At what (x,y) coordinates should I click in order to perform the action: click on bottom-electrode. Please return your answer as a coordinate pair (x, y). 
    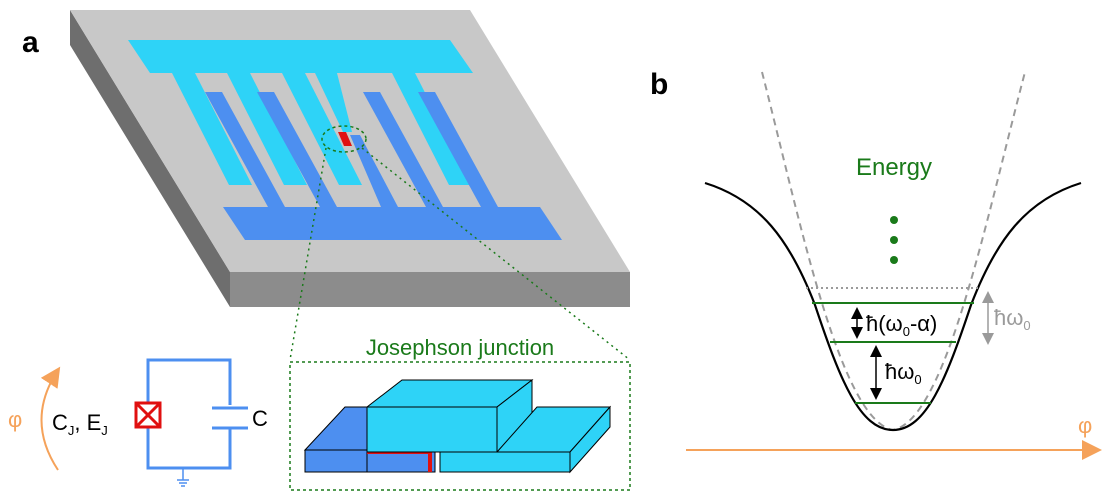
    Looking at the image, I should click on (392, 223).